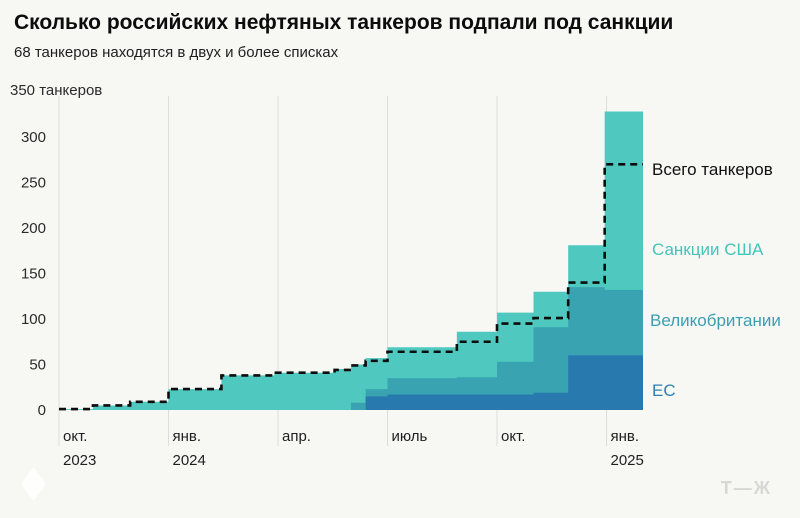 The height and width of the screenshot is (518, 800). What do you see at coordinates (37, 365) in the screenshot?
I see `y-tick-label: 50` at bounding box center [37, 365].